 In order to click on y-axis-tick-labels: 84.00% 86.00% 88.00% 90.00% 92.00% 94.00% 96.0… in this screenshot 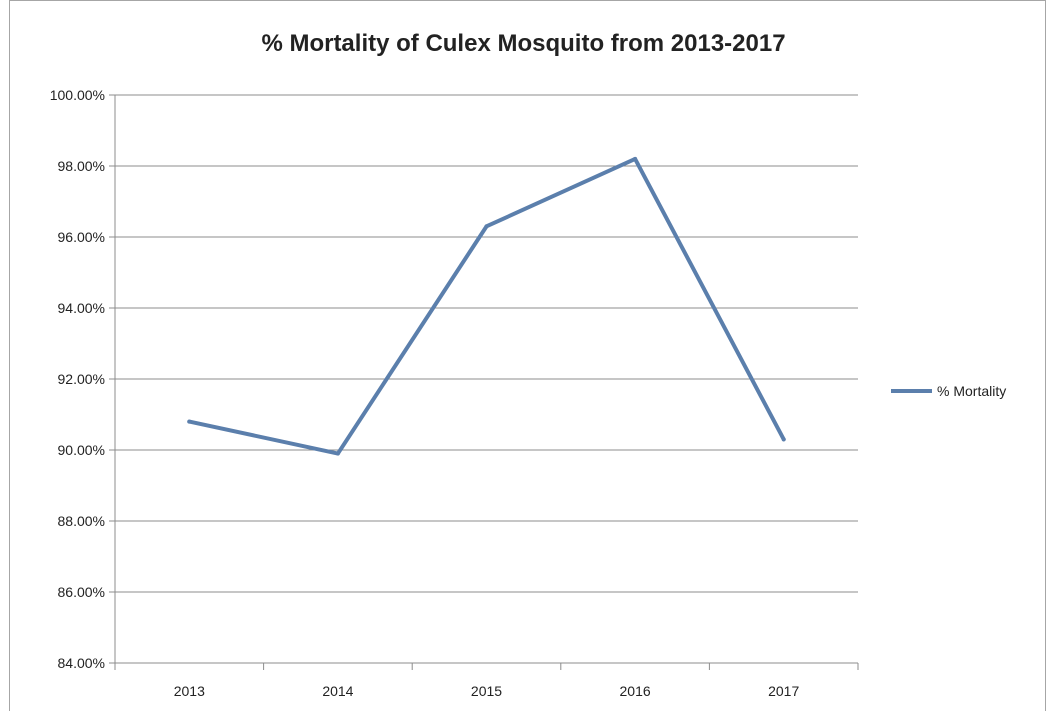, I will do `click(77, 379)`.